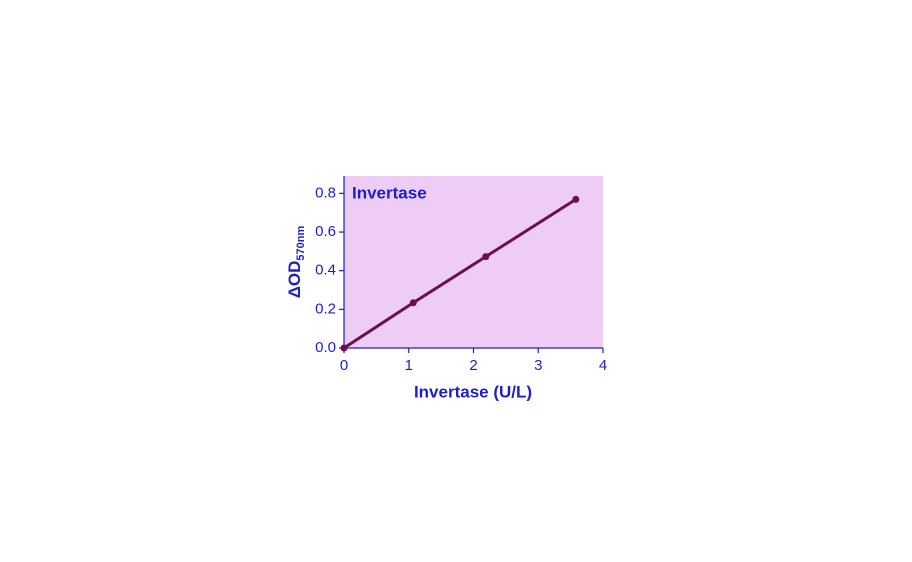 The width and height of the screenshot is (912, 562). What do you see at coordinates (294, 280) in the screenshot?
I see `y-label-main: ΔOD` at bounding box center [294, 280].